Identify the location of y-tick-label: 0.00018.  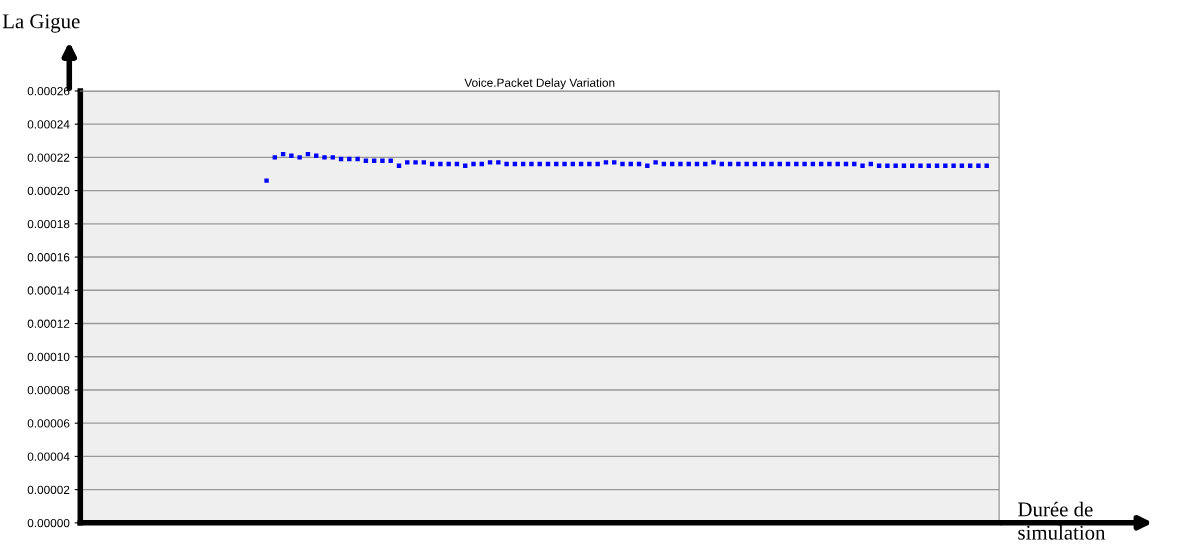
(48, 224).